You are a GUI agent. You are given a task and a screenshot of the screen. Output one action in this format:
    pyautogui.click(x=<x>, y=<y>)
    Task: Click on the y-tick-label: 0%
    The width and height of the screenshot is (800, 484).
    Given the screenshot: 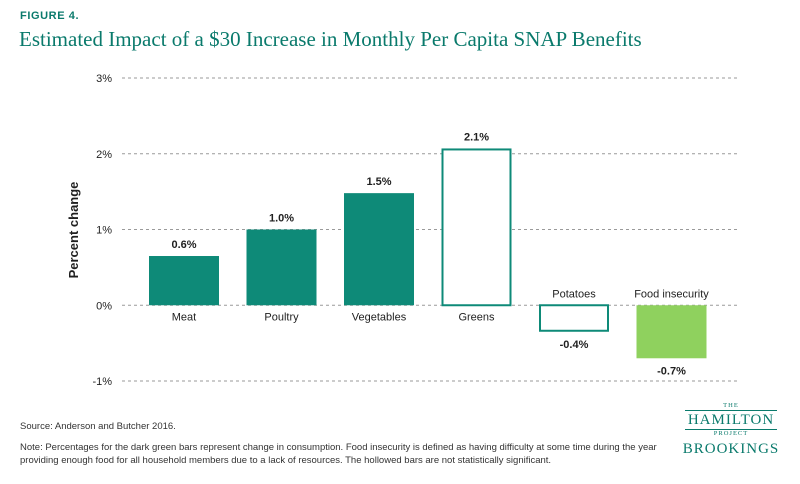 What is the action you would take?
    pyautogui.click(x=104, y=306)
    